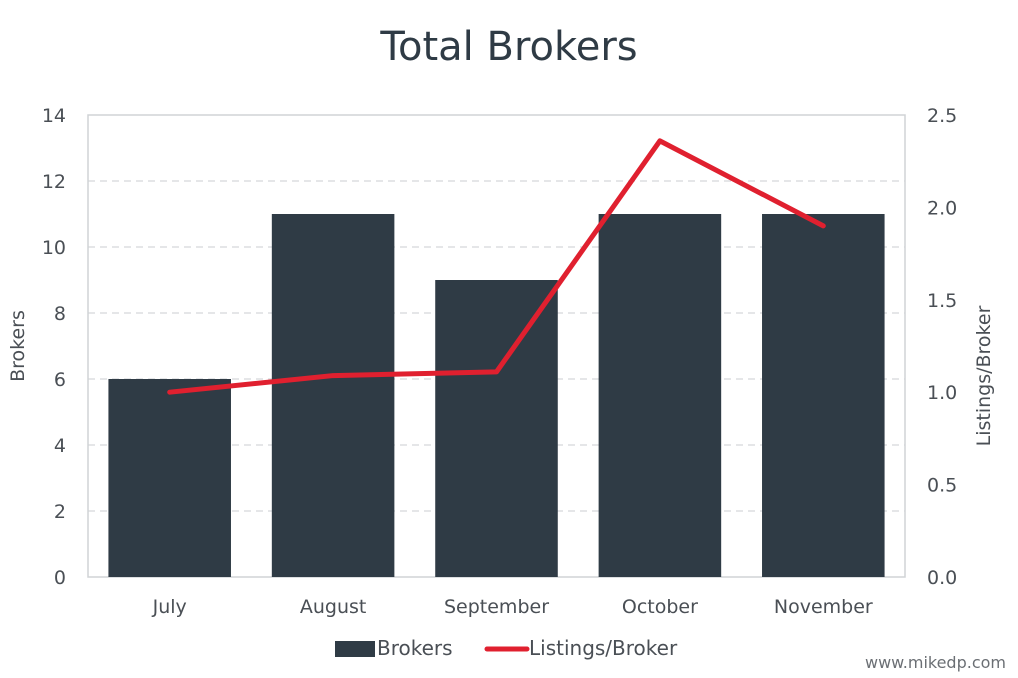 This screenshot has width=1018, height=678. Describe the element at coordinates (54, 116) in the screenshot. I see `y-tick-label: 14` at that location.